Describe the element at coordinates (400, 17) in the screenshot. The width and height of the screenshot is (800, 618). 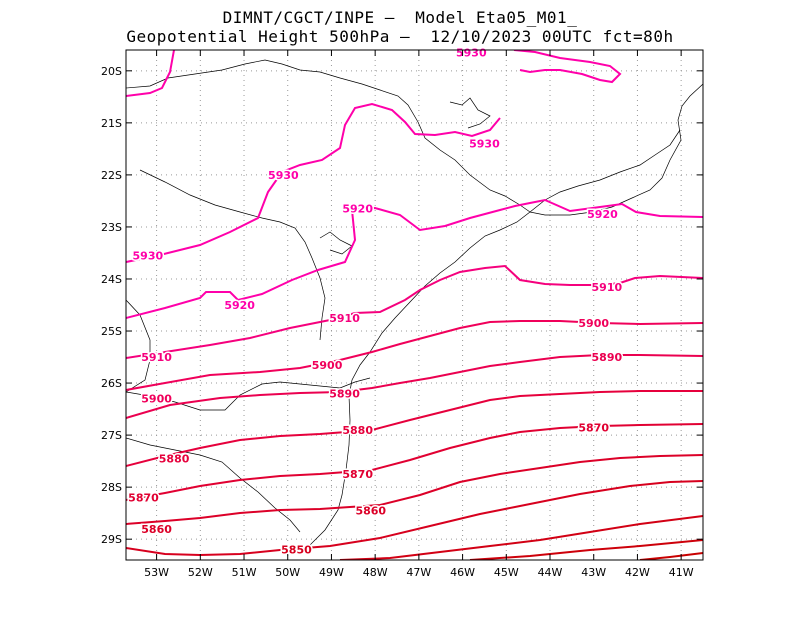
I see `title-line-1: DIMNT/CGCT/INPE – Model Eta05_M01_` at that location.